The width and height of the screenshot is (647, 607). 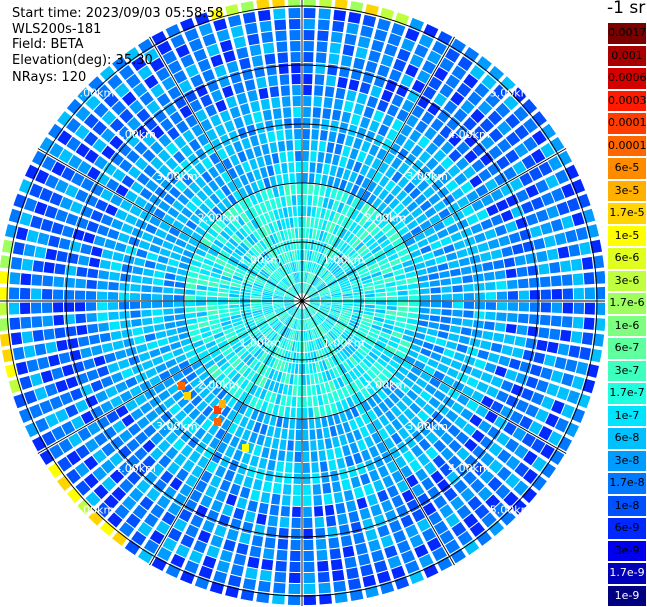 What do you see at coordinates (627, 573) in the screenshot?
I see `colorbar-level: 1.7e-9` at bounding box center [627, 573].